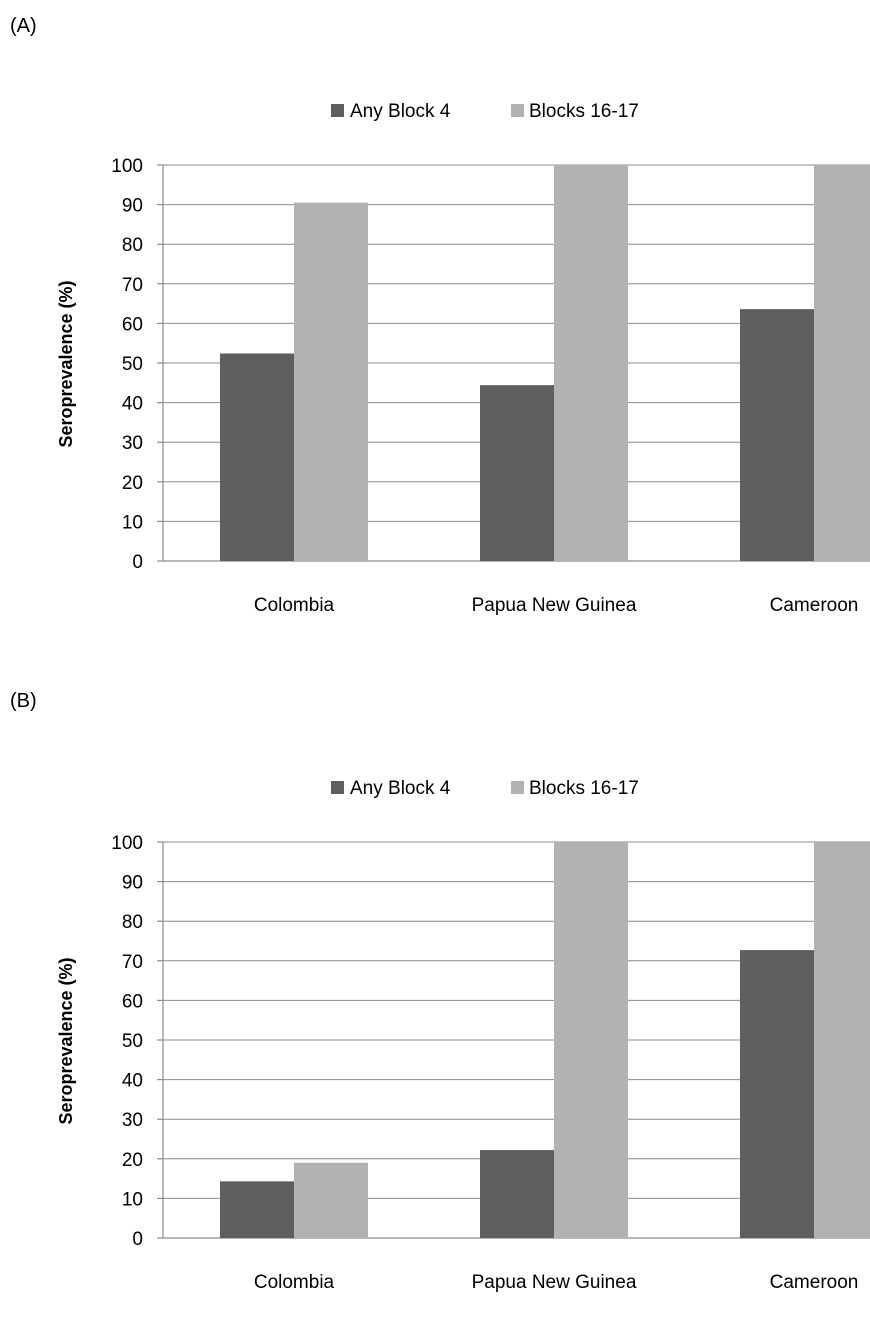  What do you see at coordinates (23, 701) in the screenshot?
I see `panel-label-b: (B)` at bounding box center [23, 701].